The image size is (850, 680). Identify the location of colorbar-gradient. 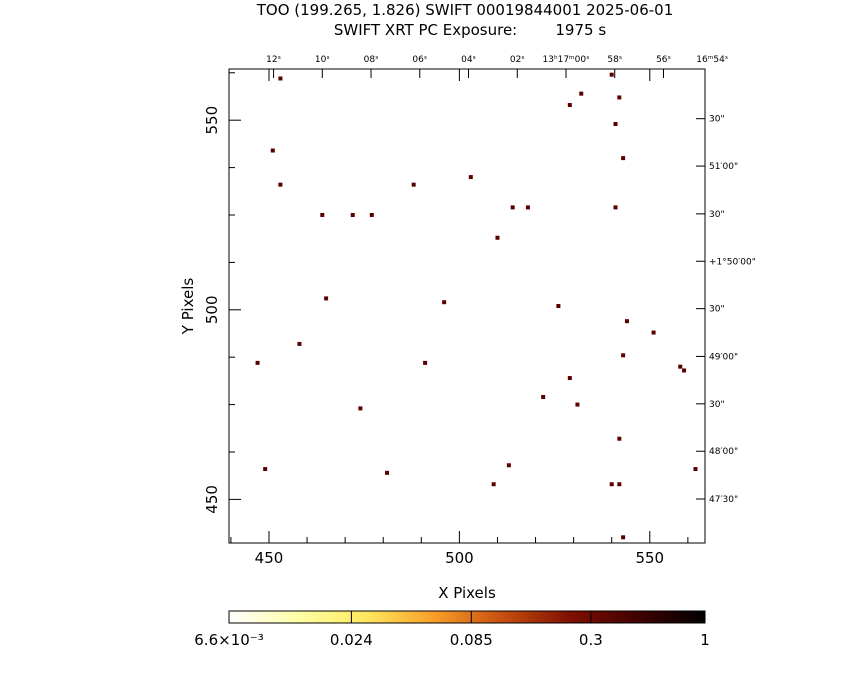
(467, 617).